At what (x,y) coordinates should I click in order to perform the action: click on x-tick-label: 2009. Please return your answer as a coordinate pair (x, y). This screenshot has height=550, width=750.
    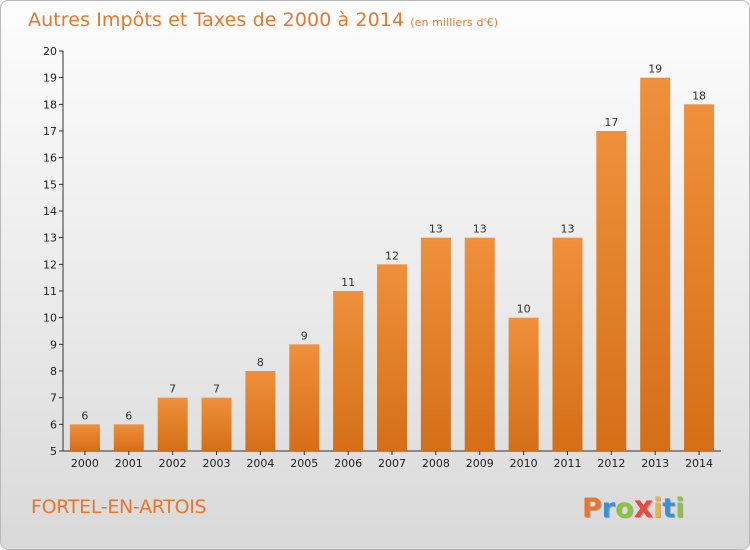
    Looking at the image, I should click on (480, 463).